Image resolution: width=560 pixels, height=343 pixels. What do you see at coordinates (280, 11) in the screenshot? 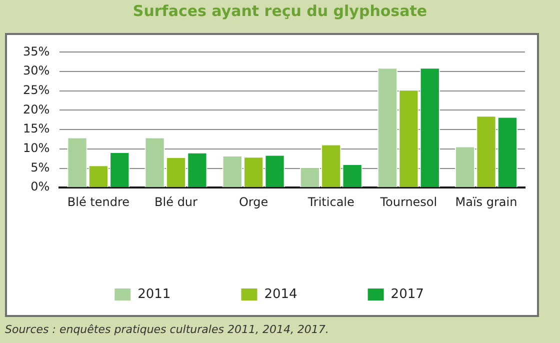
I see `chart-title: Surfaces ayant reçu du glyphosate` at bounding box center [280, 11].